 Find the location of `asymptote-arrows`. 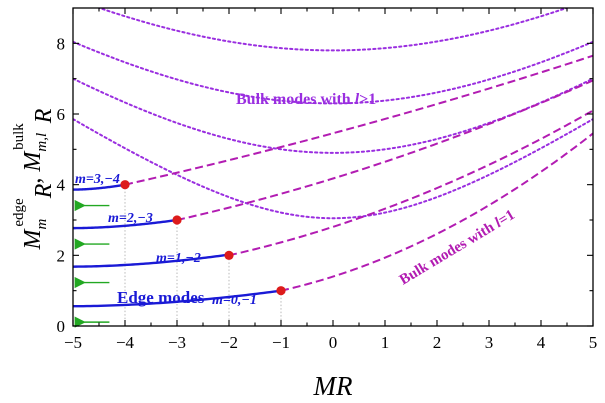

asymptote-arrows is located at coordinates (92, 263).